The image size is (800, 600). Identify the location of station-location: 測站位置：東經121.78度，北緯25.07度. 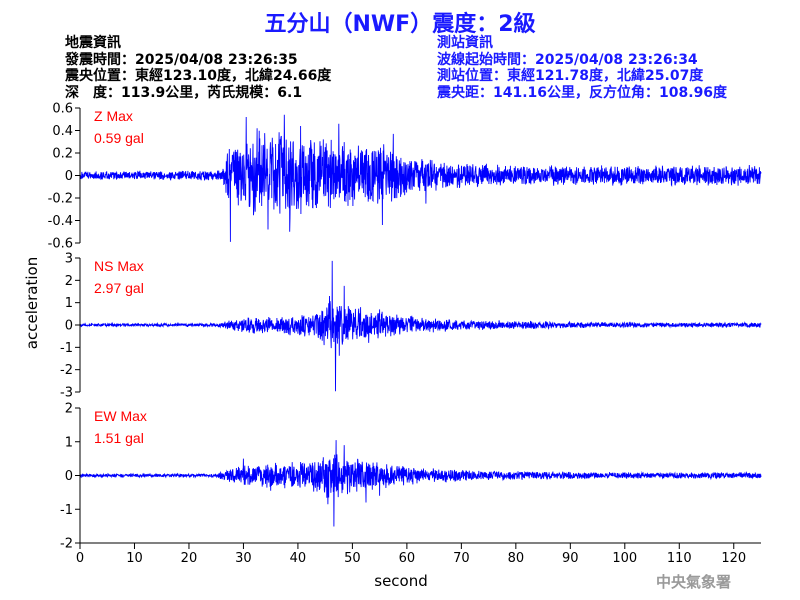
(570, 76).